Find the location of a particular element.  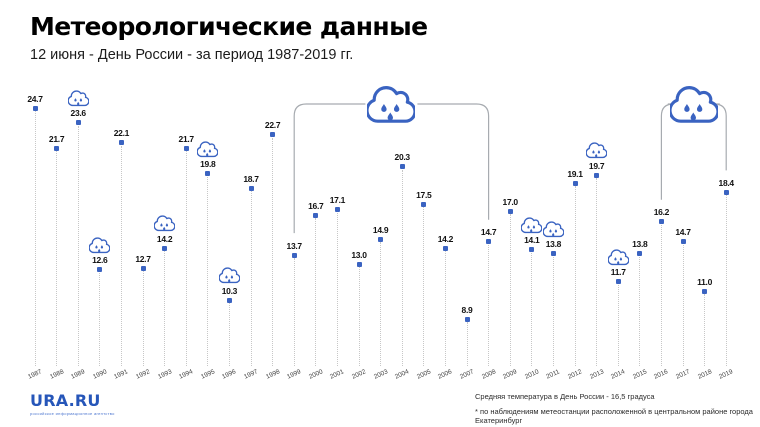

value-label: 18.4 is located at coordinates (726, 182).